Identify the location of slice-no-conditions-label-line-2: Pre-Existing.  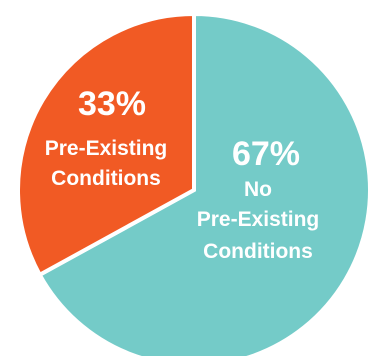
(258, 219).